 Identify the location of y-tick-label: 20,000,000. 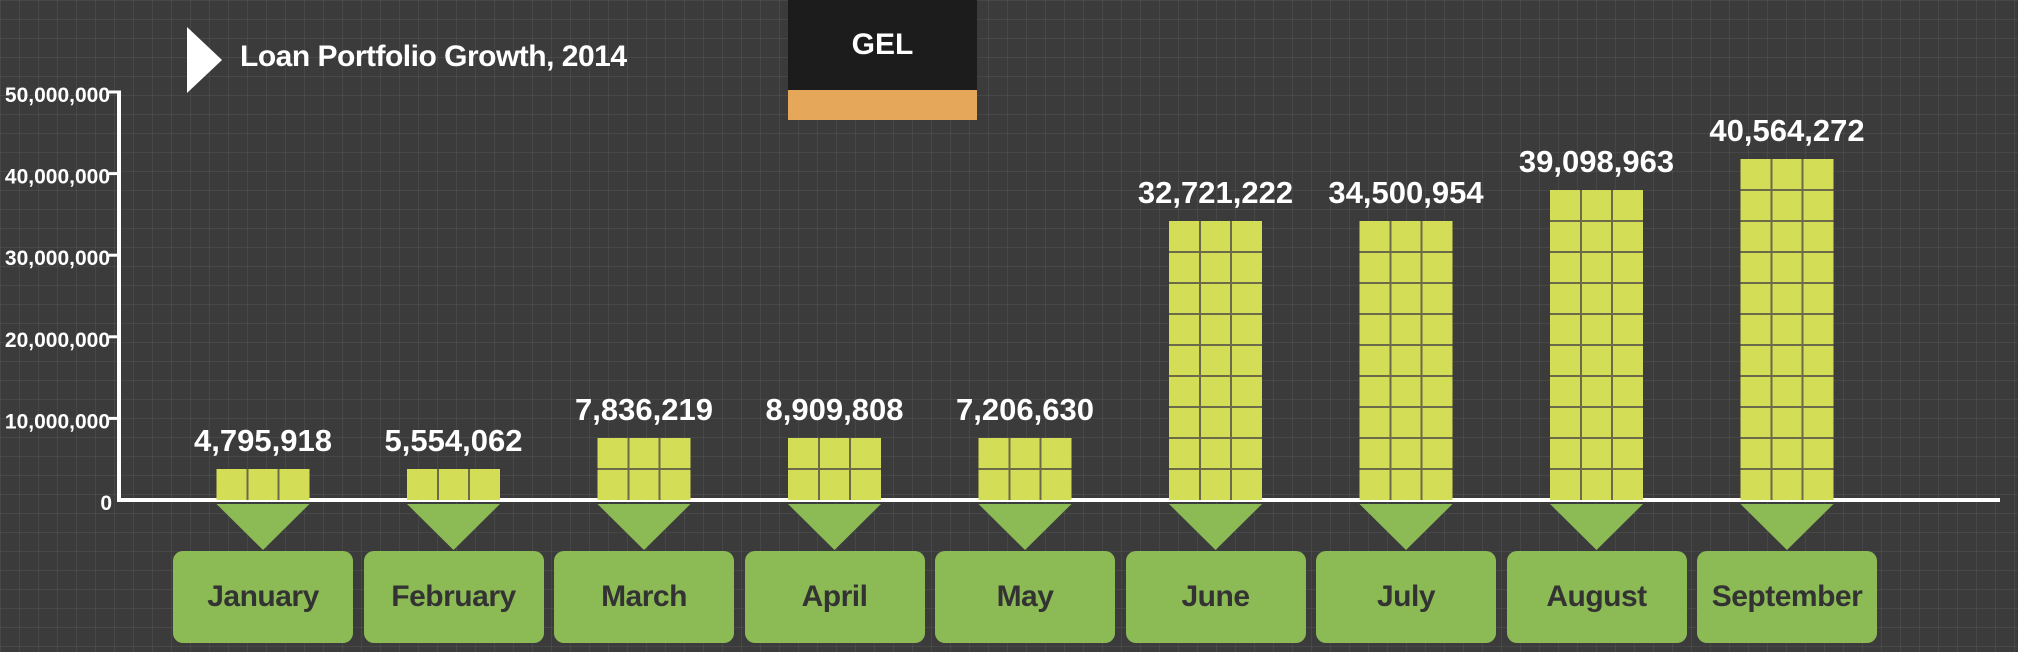
(57, 340).